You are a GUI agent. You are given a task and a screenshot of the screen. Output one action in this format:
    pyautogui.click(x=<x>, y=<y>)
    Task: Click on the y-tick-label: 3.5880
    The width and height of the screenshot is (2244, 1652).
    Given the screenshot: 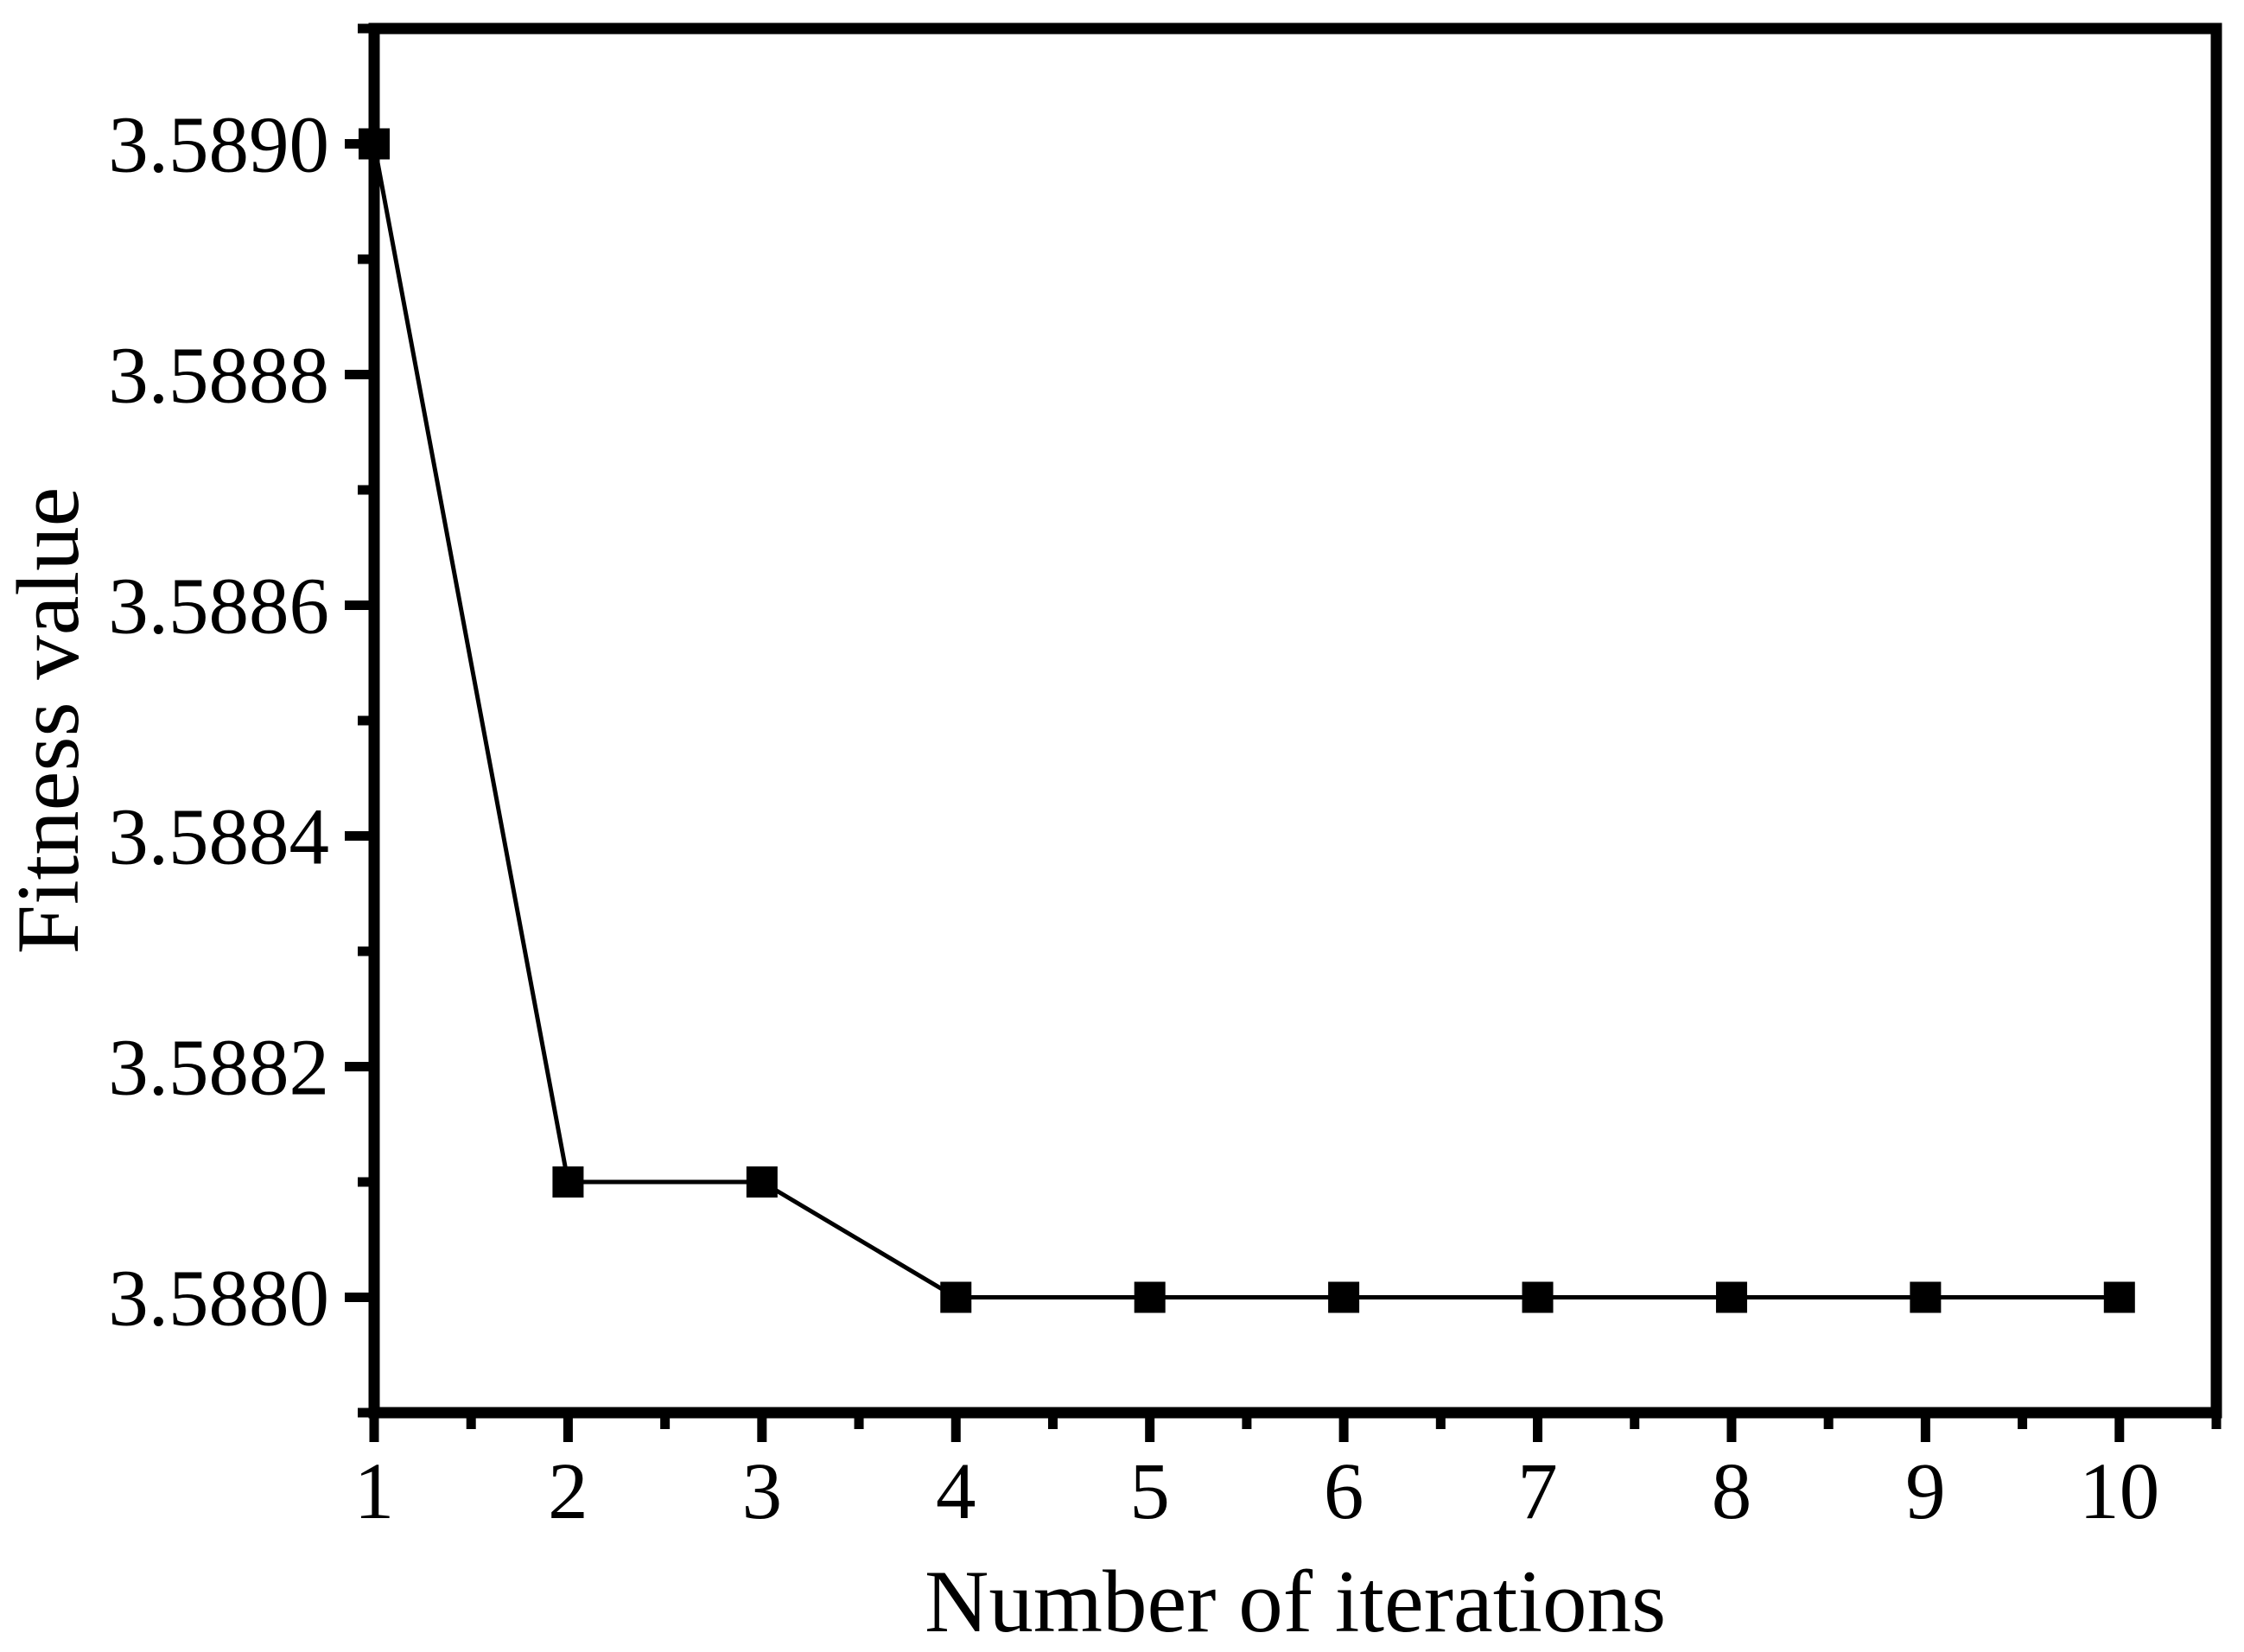 What is the action you would take?
    pyautogui.click(x=218, y=1299)
    